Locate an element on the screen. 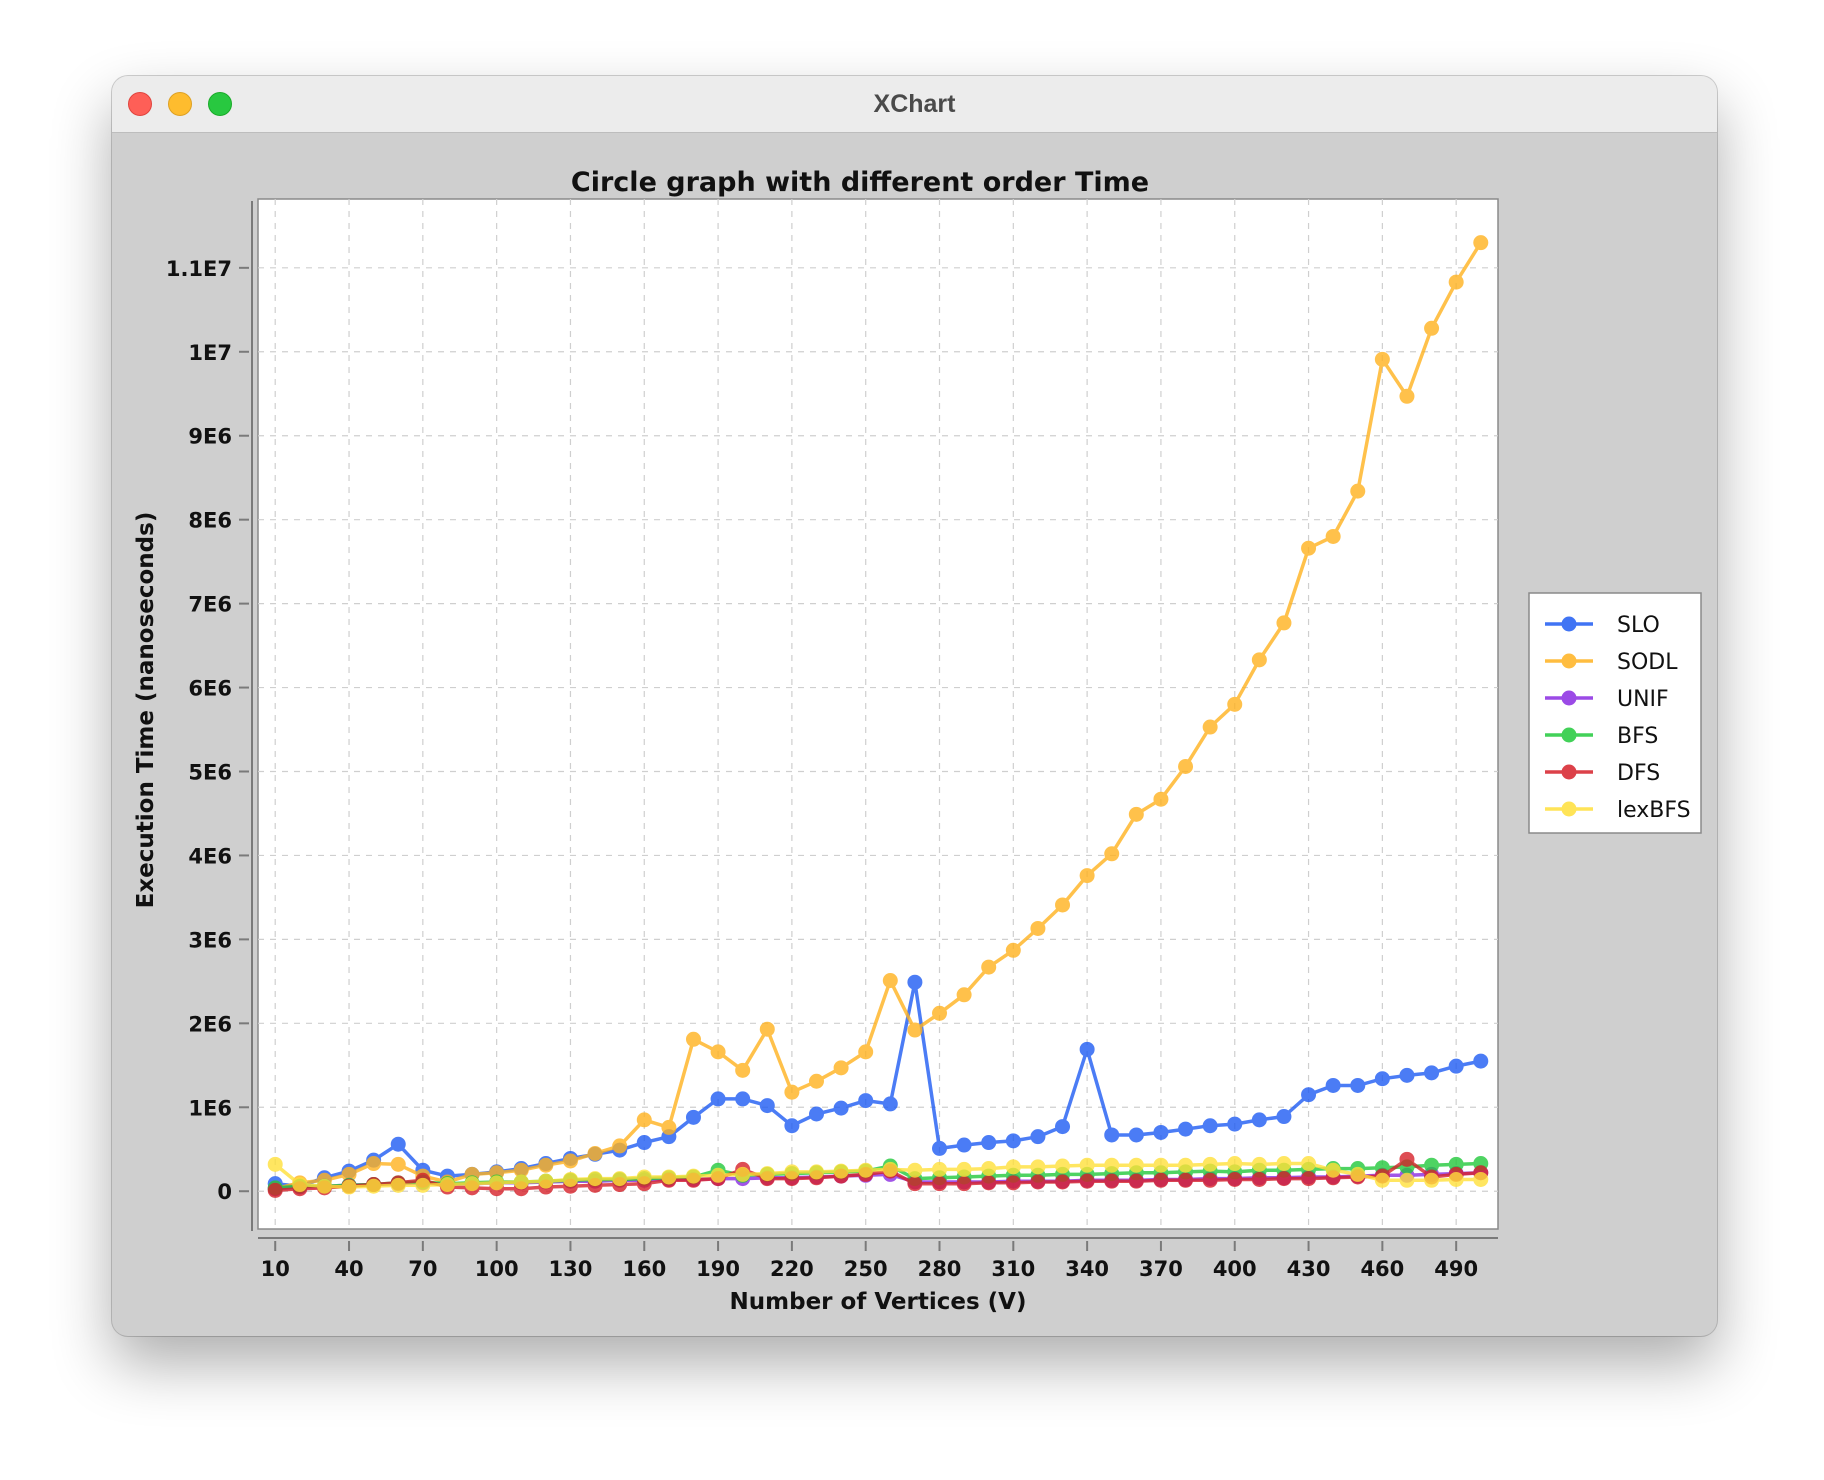 This screenshot has height=1480, width=1824. x-tick-label: 280 is located at coordinates (940, 1269).